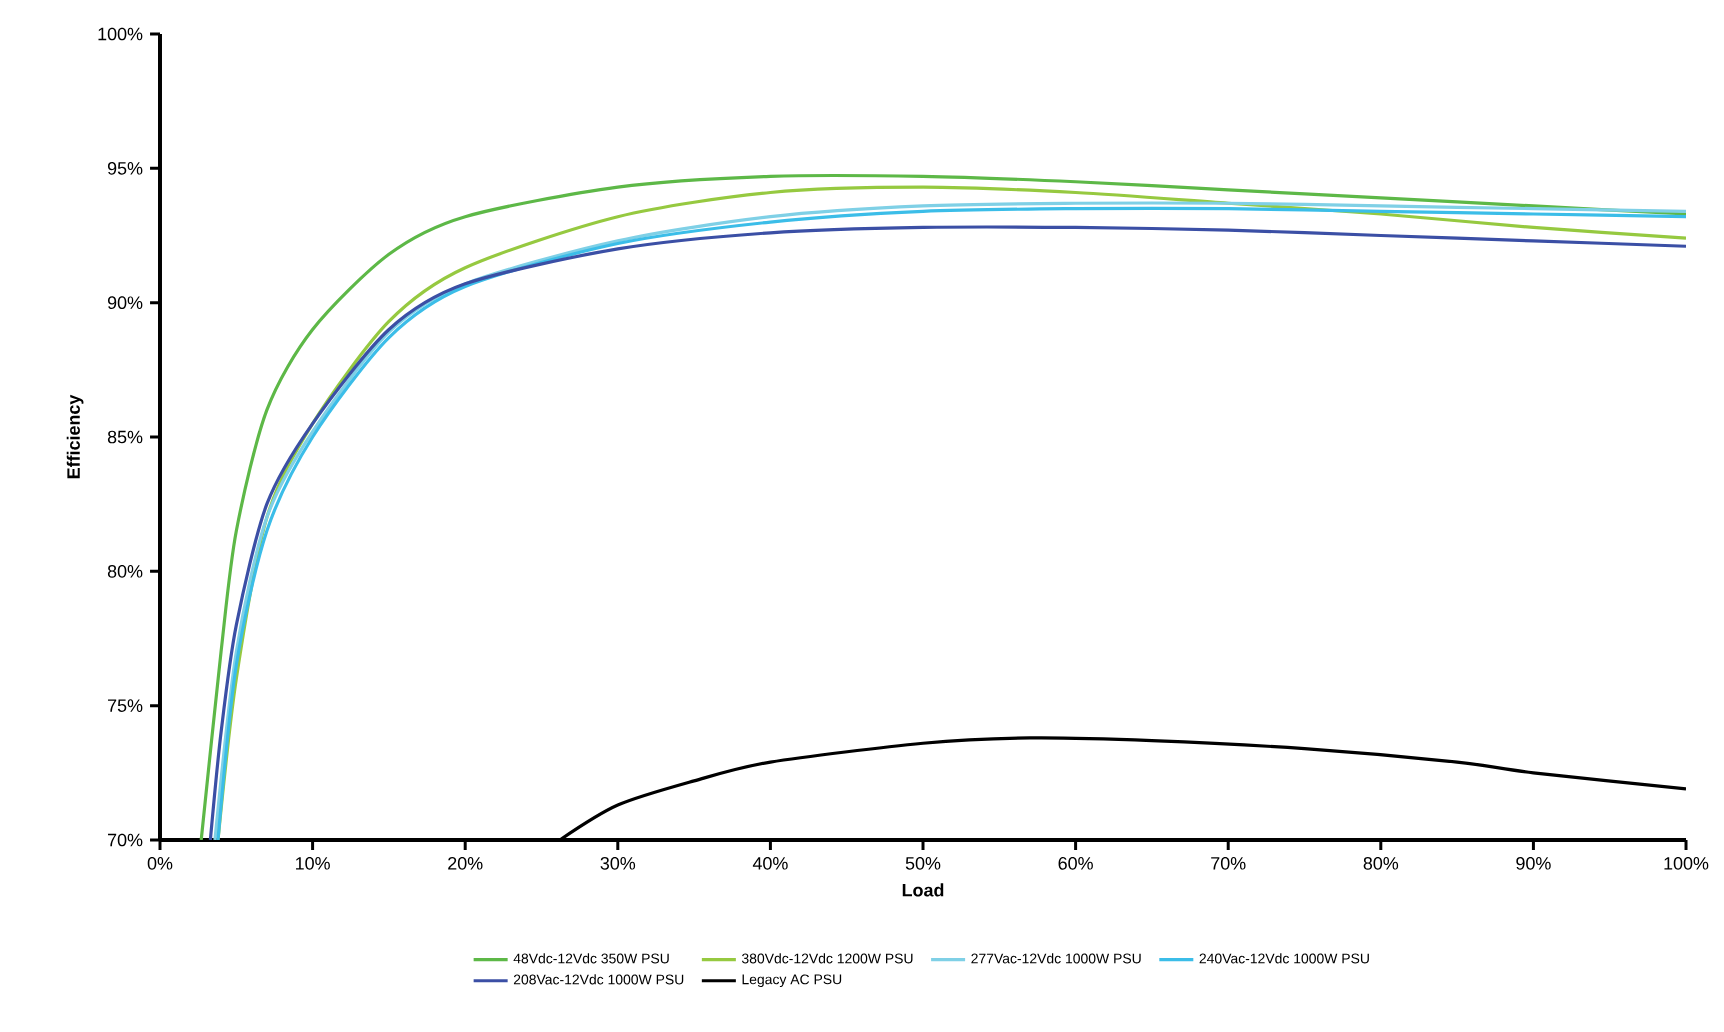 Image resolution: width=1724 pixels, height=1032 pixels. What do you see at coordinates (75, 436) in the screenshot?
I see `y-axis-title: Efficiency` at bounding box center [75, 436].